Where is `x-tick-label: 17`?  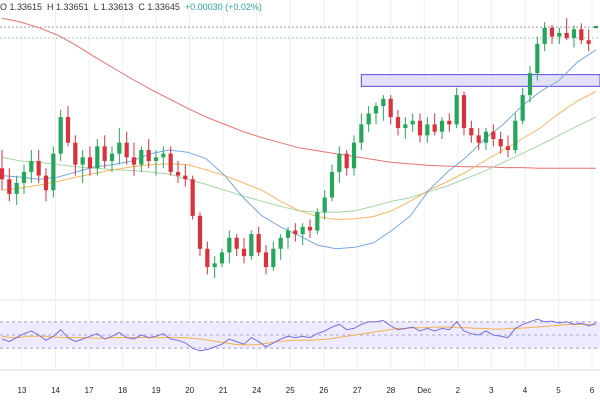 x-tick-label: 17 is located at coordinates (89, 390).